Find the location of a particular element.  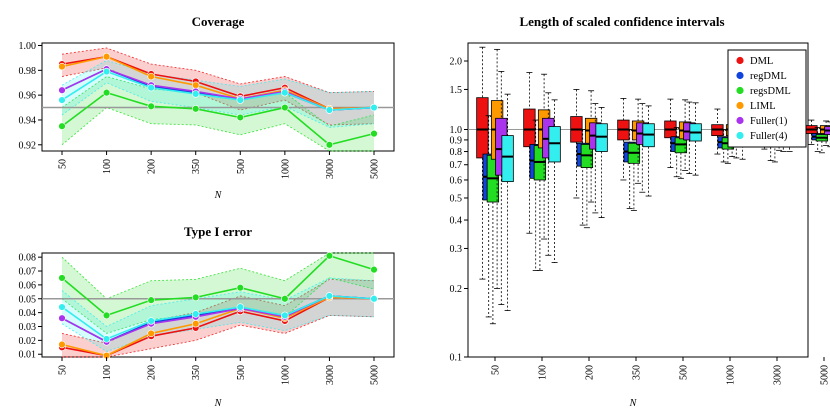

type1-ytick-label: 0.05 is located at coordinates (28, 299).